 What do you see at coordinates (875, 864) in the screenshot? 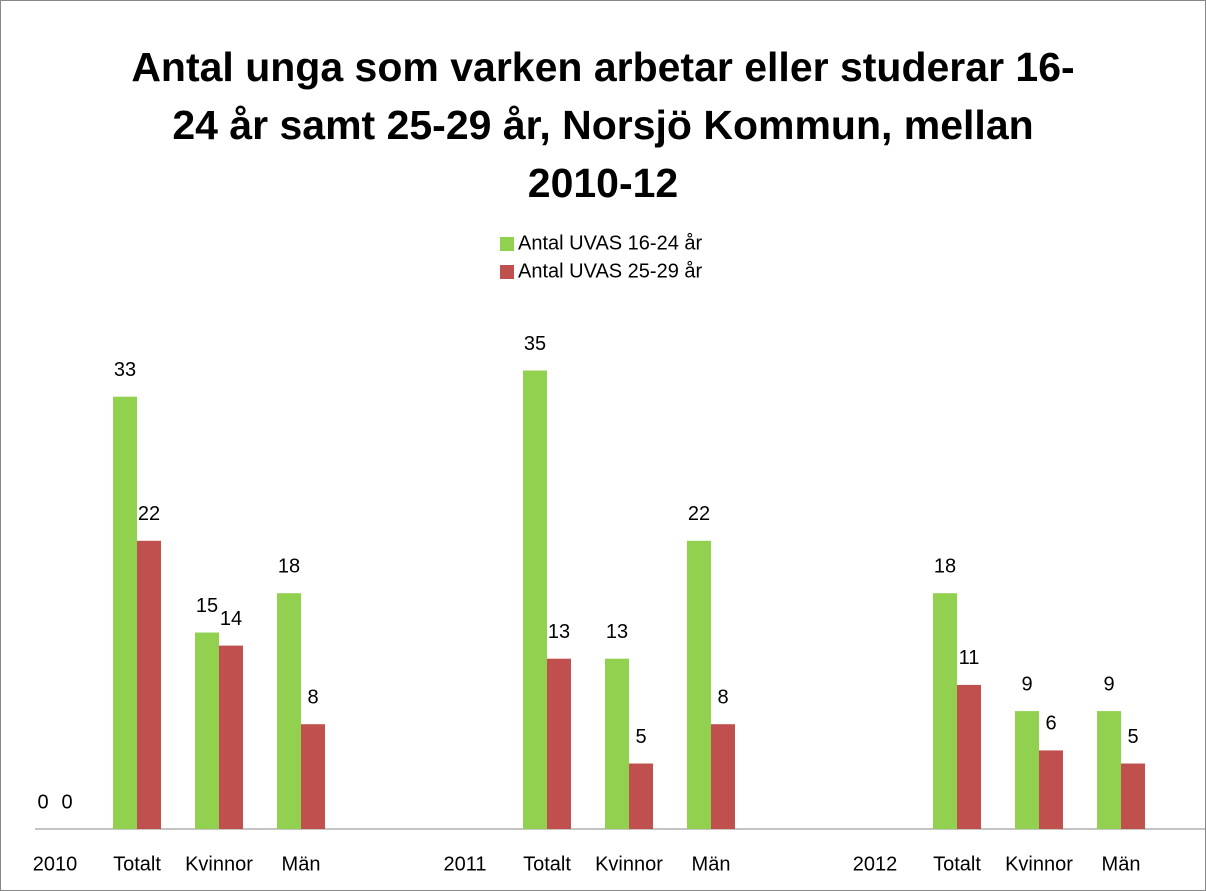
I see `x-tick-label: 2012` at bounding box center [875, 864].